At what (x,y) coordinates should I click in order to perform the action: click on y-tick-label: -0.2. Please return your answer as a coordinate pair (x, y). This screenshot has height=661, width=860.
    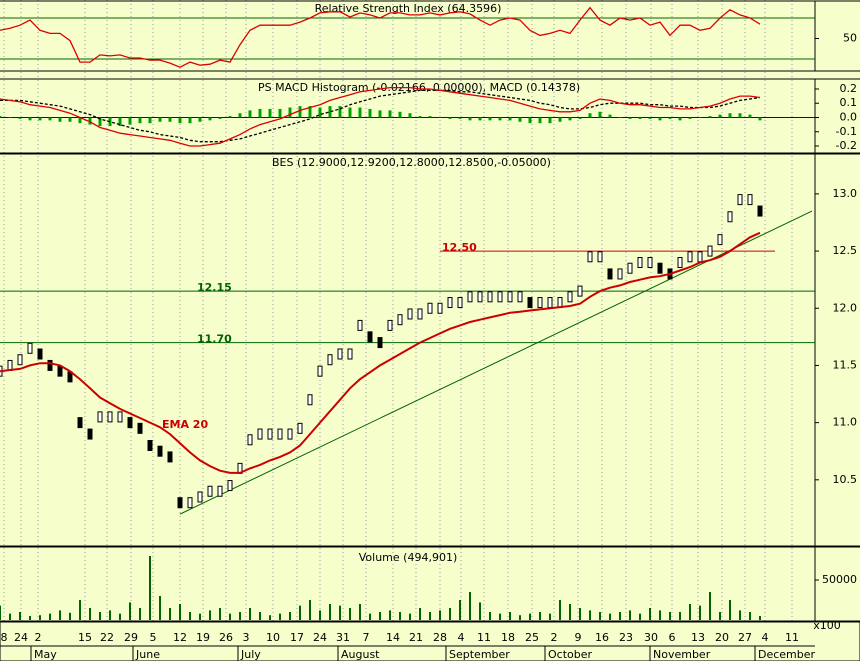
    Looking at the image, I should click on (846, 145).